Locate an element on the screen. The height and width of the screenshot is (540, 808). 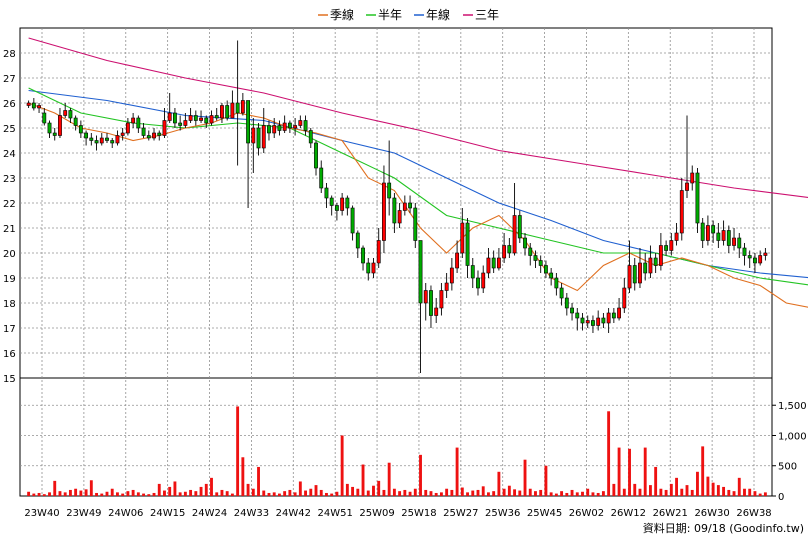
volume-tick-label: 1,500 is located at coordinates (792, 406).